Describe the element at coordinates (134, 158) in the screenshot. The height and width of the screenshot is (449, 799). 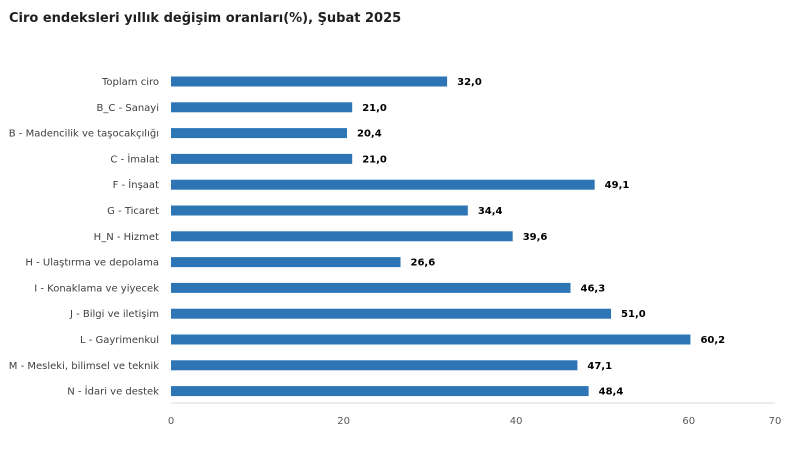
I see `category-label: C - İmalat` at that location.